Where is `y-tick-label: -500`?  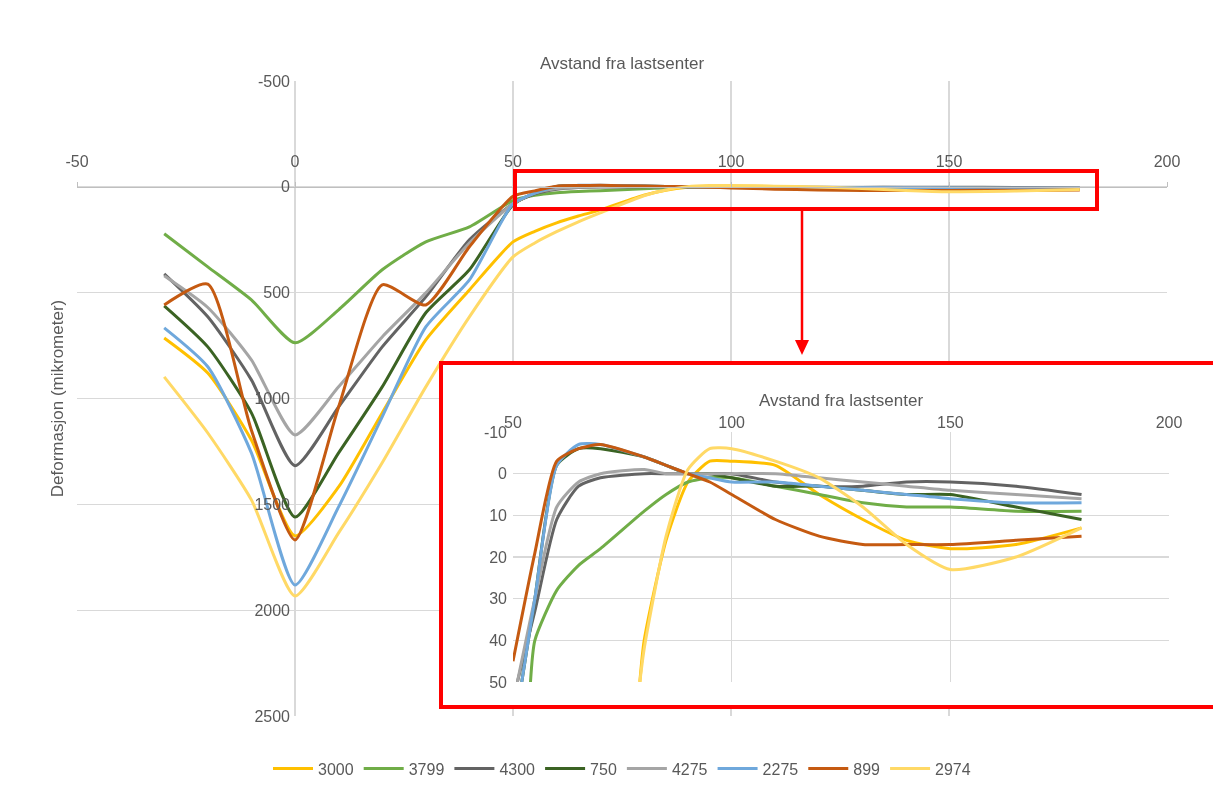 y-tick-label: -500 is located at coordinates (274, 81).